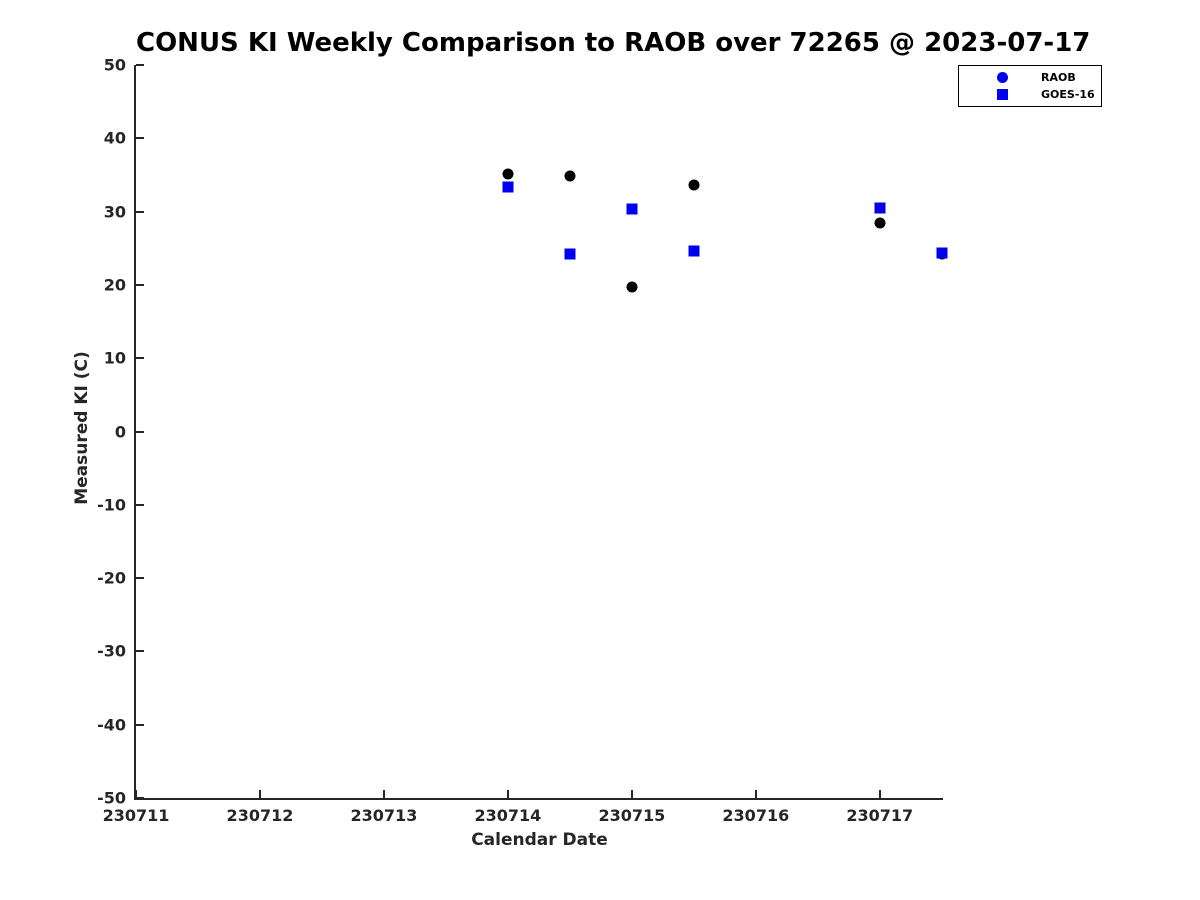  What do you see at coordinates (114, 285) in the screenshot?
I see `y-tick-label-20: 20` at bounding box center [114, 285].